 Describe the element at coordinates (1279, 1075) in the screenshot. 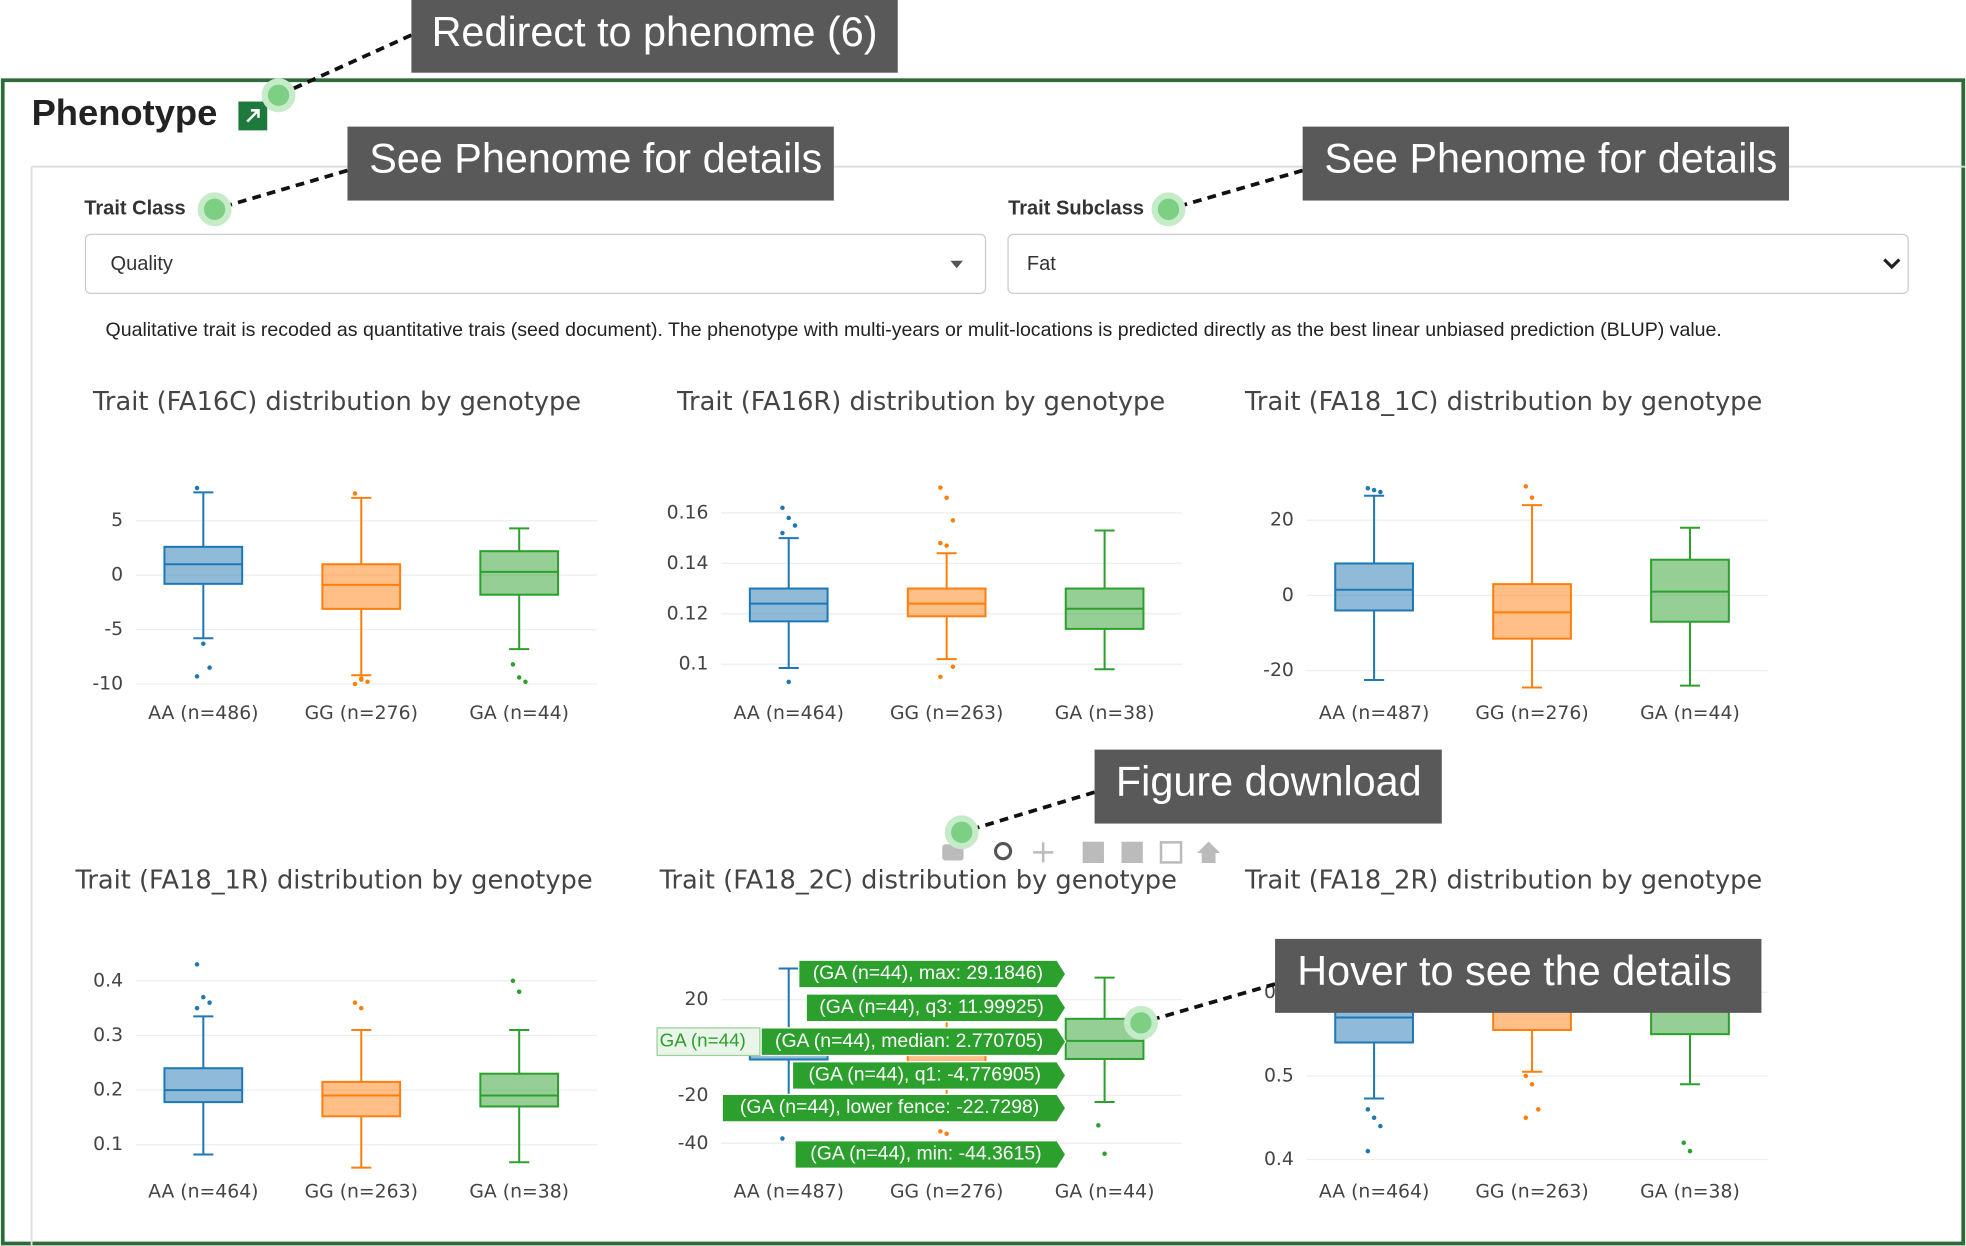

I see `y-tick-label: 0.5` at that location.